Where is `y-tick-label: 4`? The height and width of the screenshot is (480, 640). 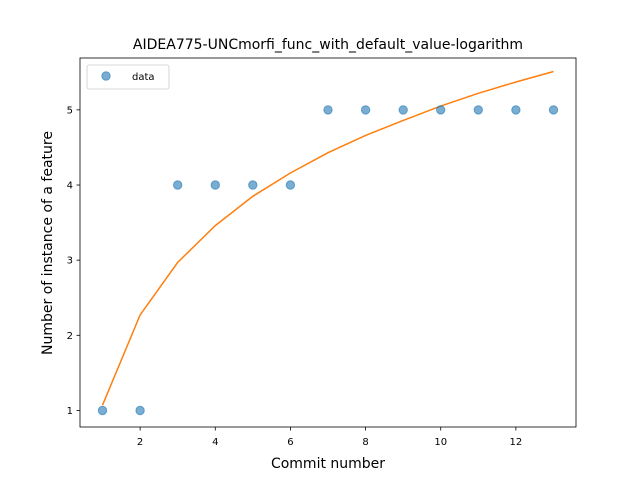
y-tick-label: 4 is located at coordinates (70, 186).